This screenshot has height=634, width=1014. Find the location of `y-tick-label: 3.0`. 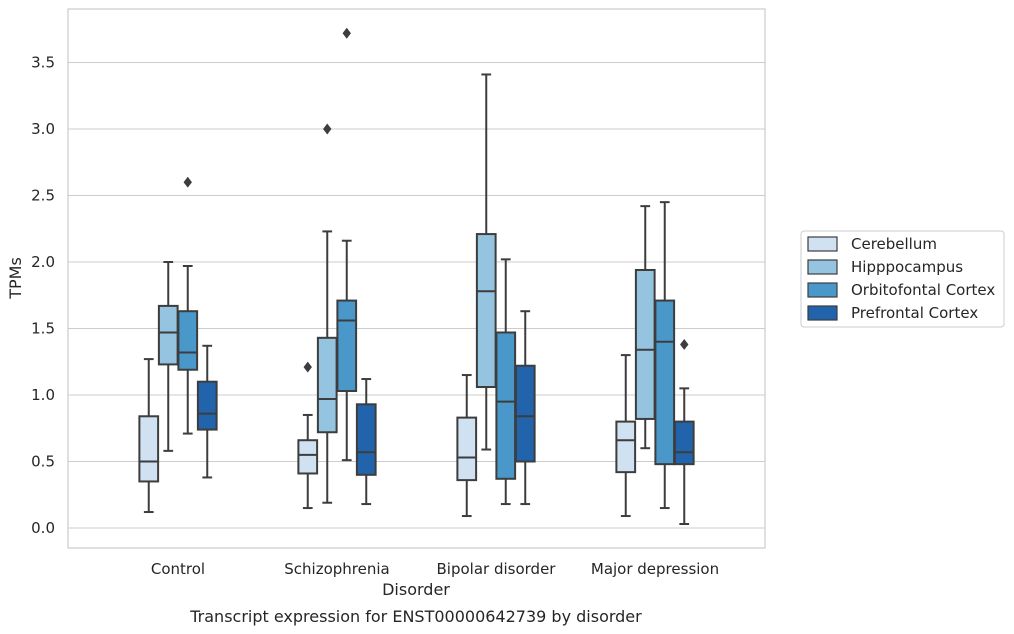

y-tick-label: 3.0 is located at coordinates (43, 129).